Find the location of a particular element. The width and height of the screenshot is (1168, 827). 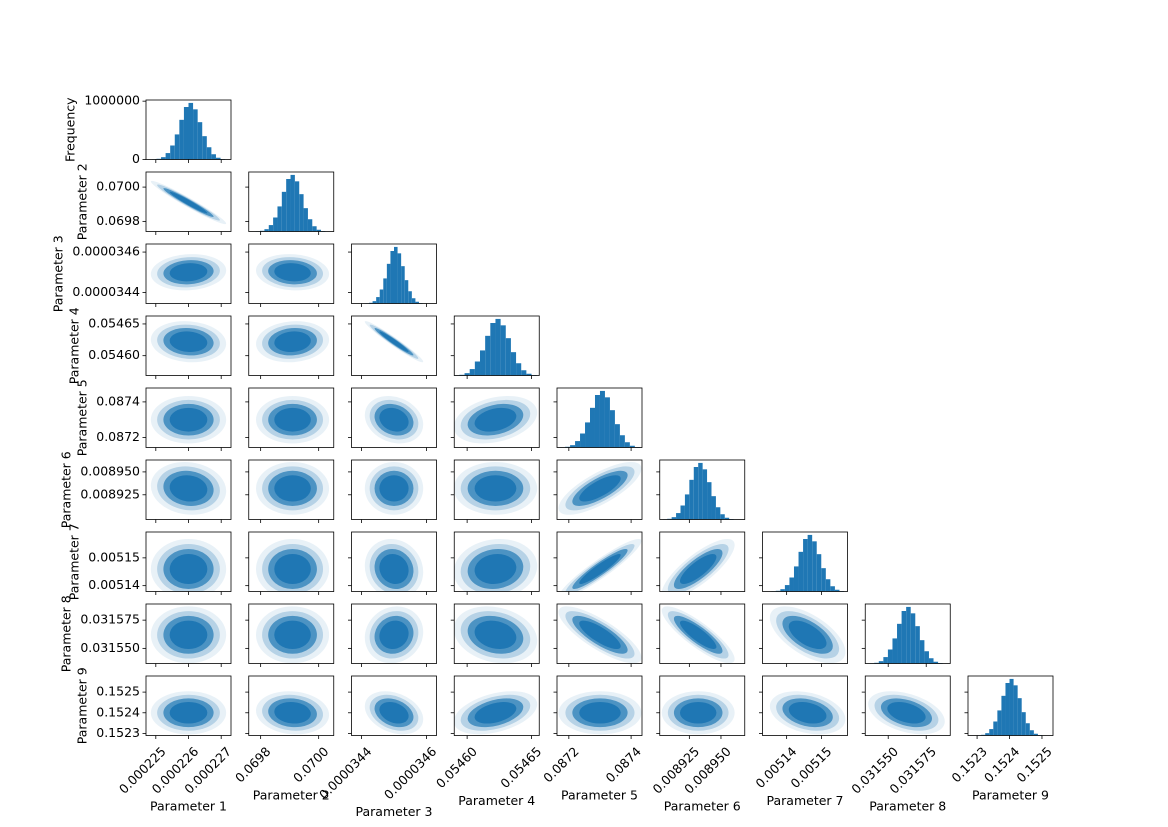

x-tick-label: 0.0000346 is located at coordinates (410, 773).